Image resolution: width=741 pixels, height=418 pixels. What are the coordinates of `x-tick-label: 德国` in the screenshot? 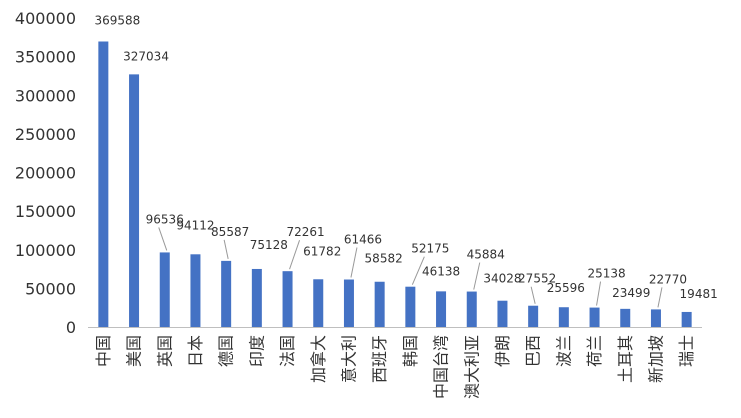 It's located at (226, 351).